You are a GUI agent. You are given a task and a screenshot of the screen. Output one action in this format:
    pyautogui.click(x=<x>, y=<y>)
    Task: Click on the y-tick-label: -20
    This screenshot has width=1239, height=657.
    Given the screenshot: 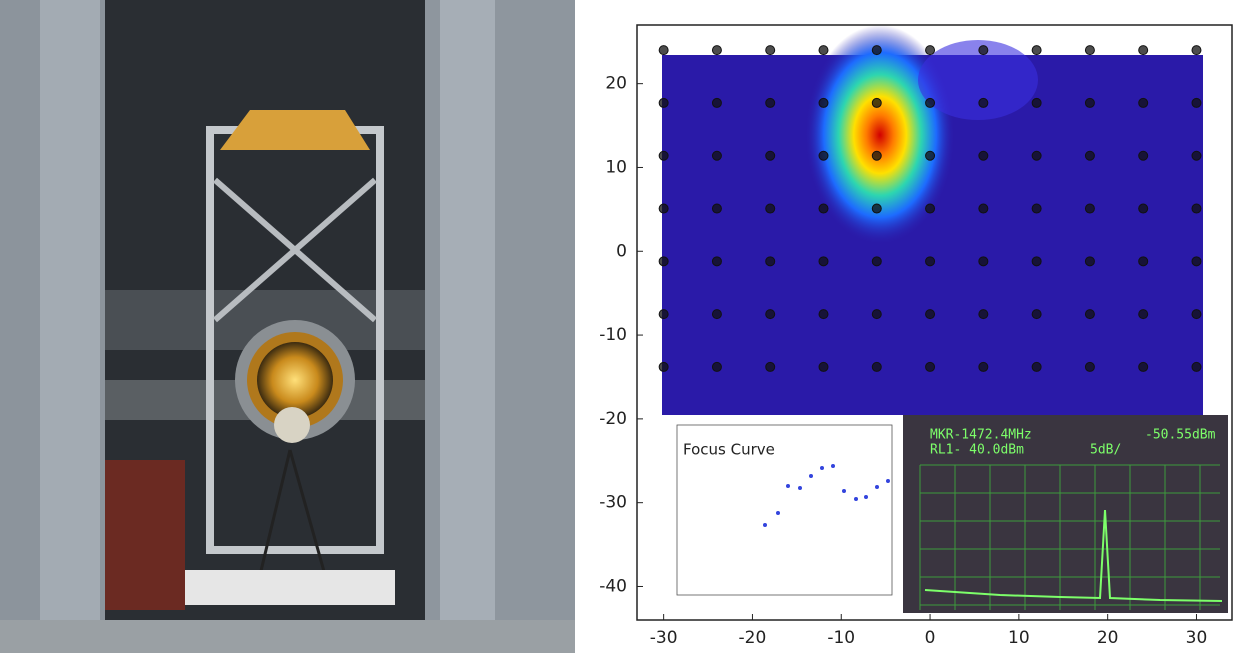 What is the action you would take?
    pyautogui.click(x=613, y=419)
    